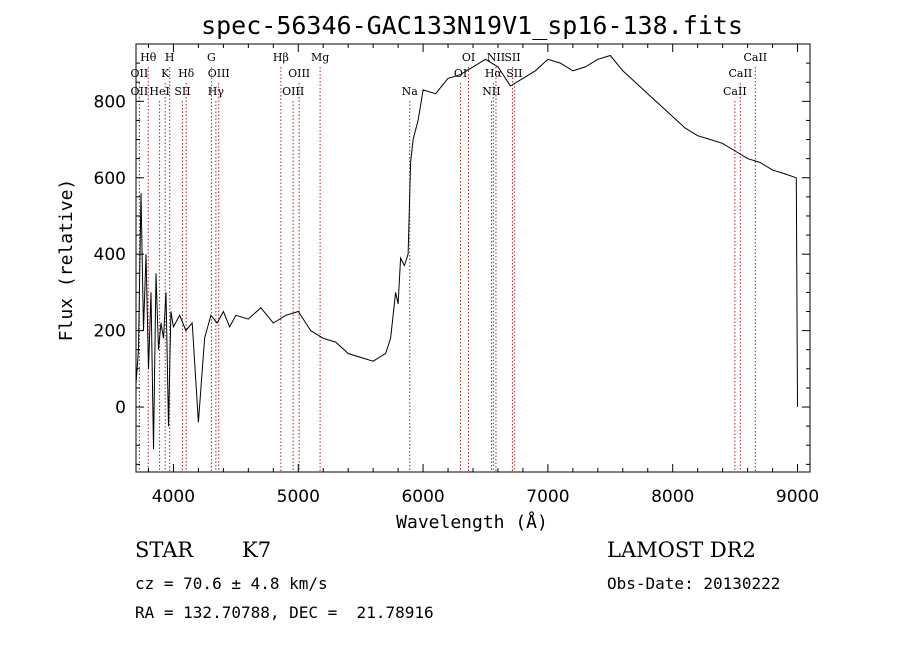 The width and height of the screenshot is (900, 649). Describe the element at coordinates (211, 57) in the screenshot. I see `spectral-line-label: G` at that location.